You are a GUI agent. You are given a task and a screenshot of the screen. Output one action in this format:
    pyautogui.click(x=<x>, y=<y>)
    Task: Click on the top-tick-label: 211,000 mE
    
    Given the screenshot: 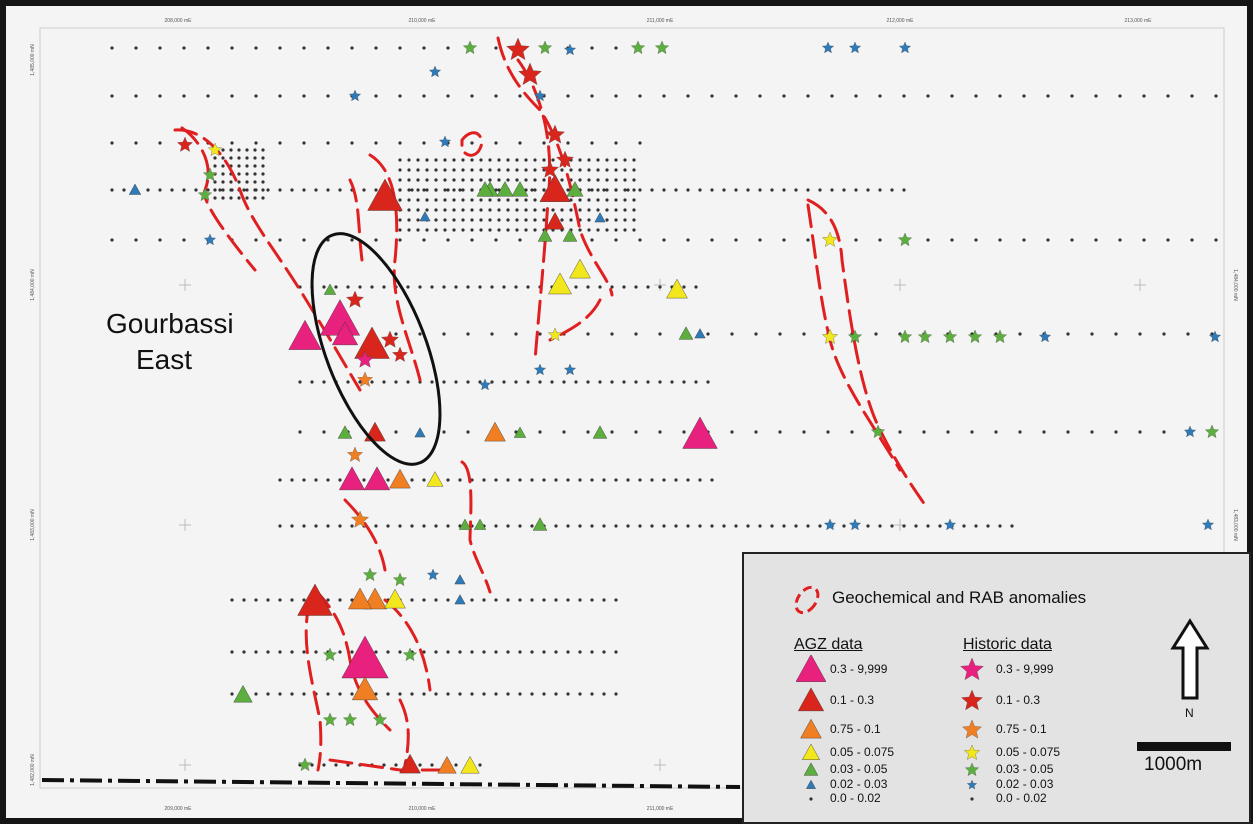 What is the action you would take?
    pyautogui.click(x=660, y=21)
    